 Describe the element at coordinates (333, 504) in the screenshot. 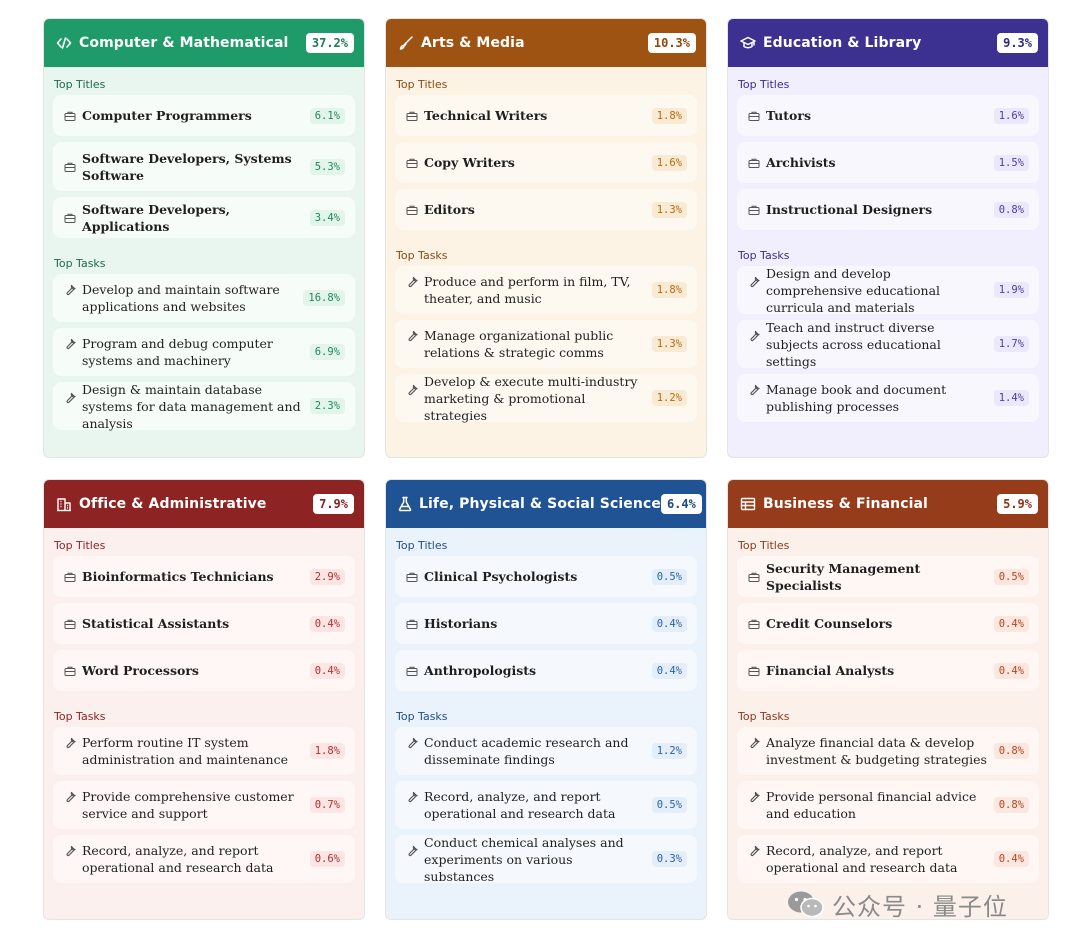

I see `card-percent-badge: 7.9%` at that location.